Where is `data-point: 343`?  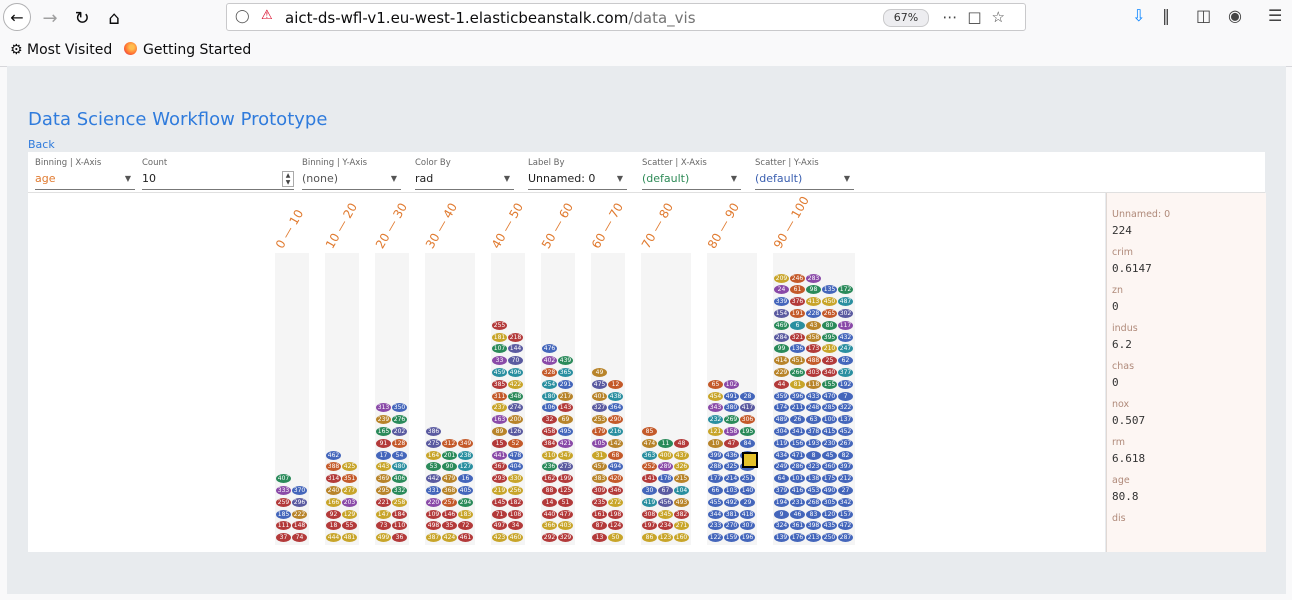
data-point: 343 is located at coordinates (715, 408).